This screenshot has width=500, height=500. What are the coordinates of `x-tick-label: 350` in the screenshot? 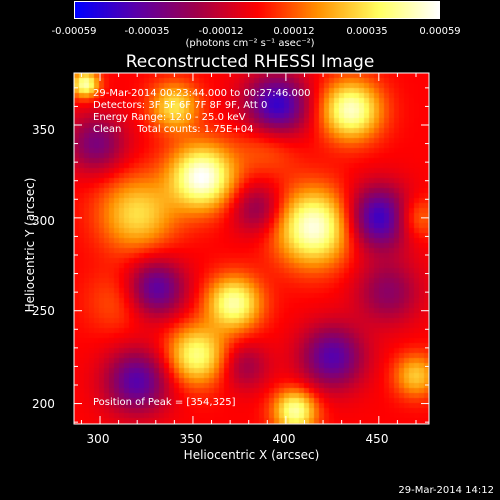 It's located at (191, 439).